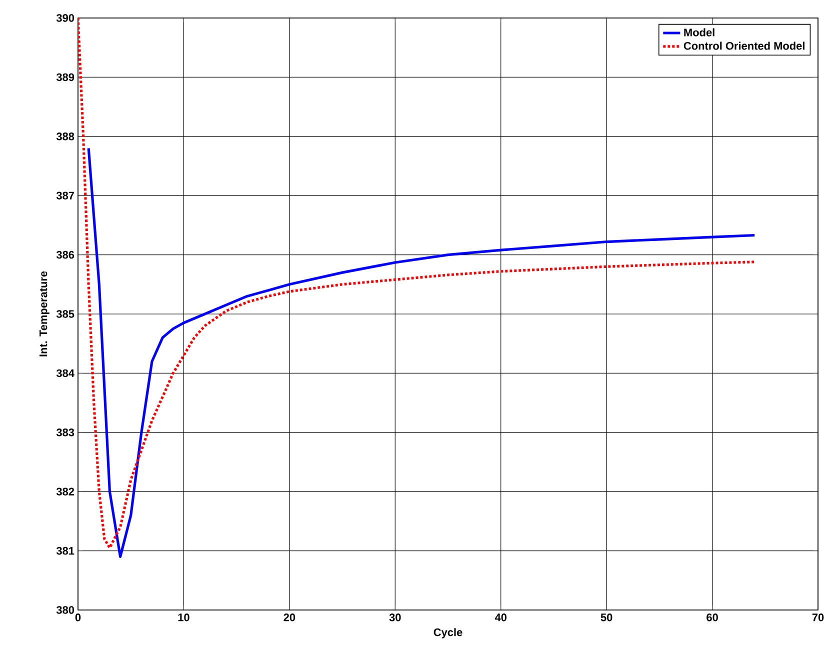 The image size is (833, 667). I want to click on y-tick-label: 386, so click(65, 254).